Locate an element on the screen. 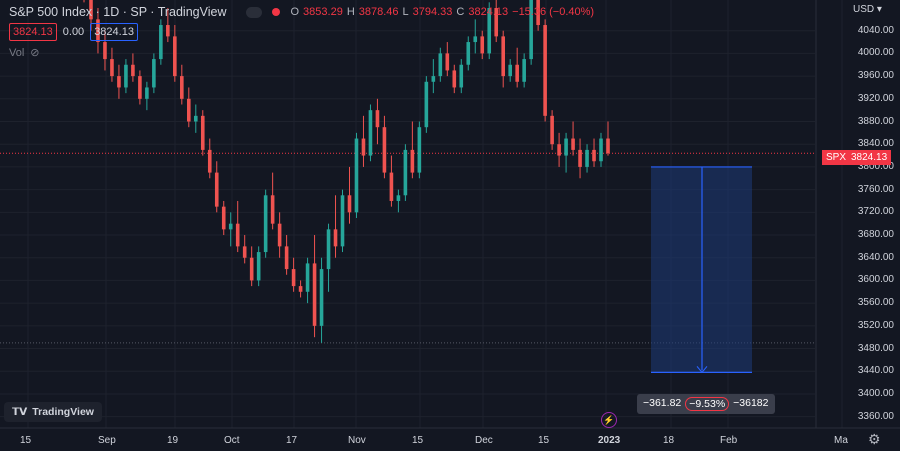 The width and height of the screenshot is (900, 451). price-tick: 3440.00 is located at coordinates (875, 371).